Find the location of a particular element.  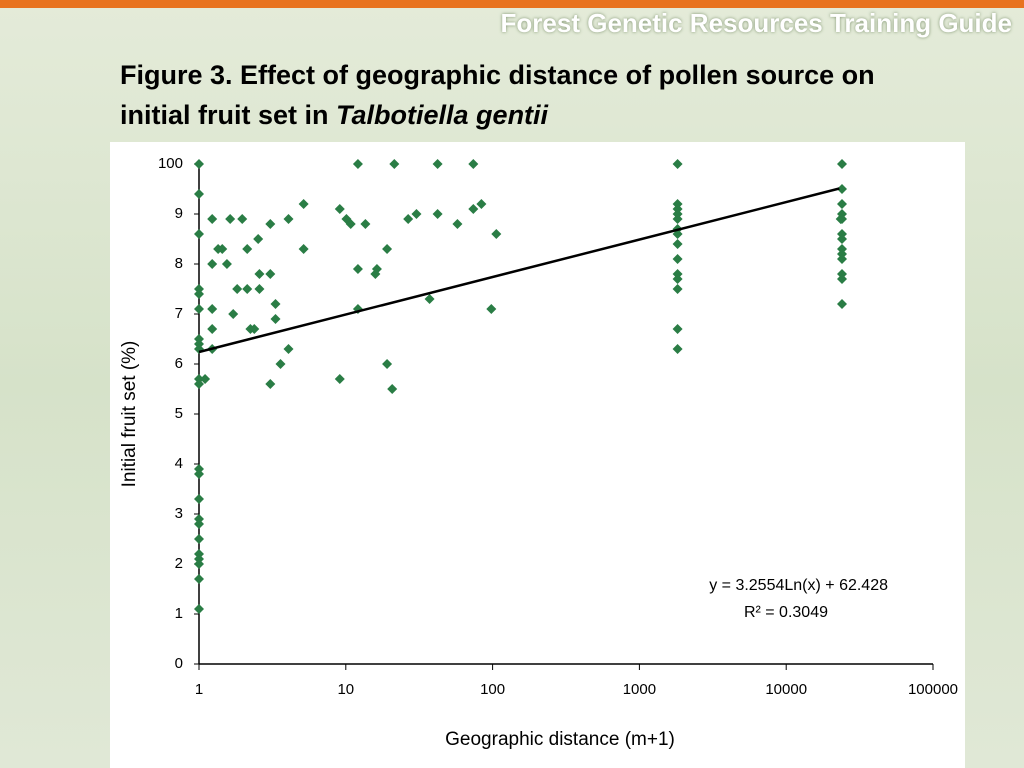

y-axis-label: Initial fruit set (%) is located at coordinates (129, 414).